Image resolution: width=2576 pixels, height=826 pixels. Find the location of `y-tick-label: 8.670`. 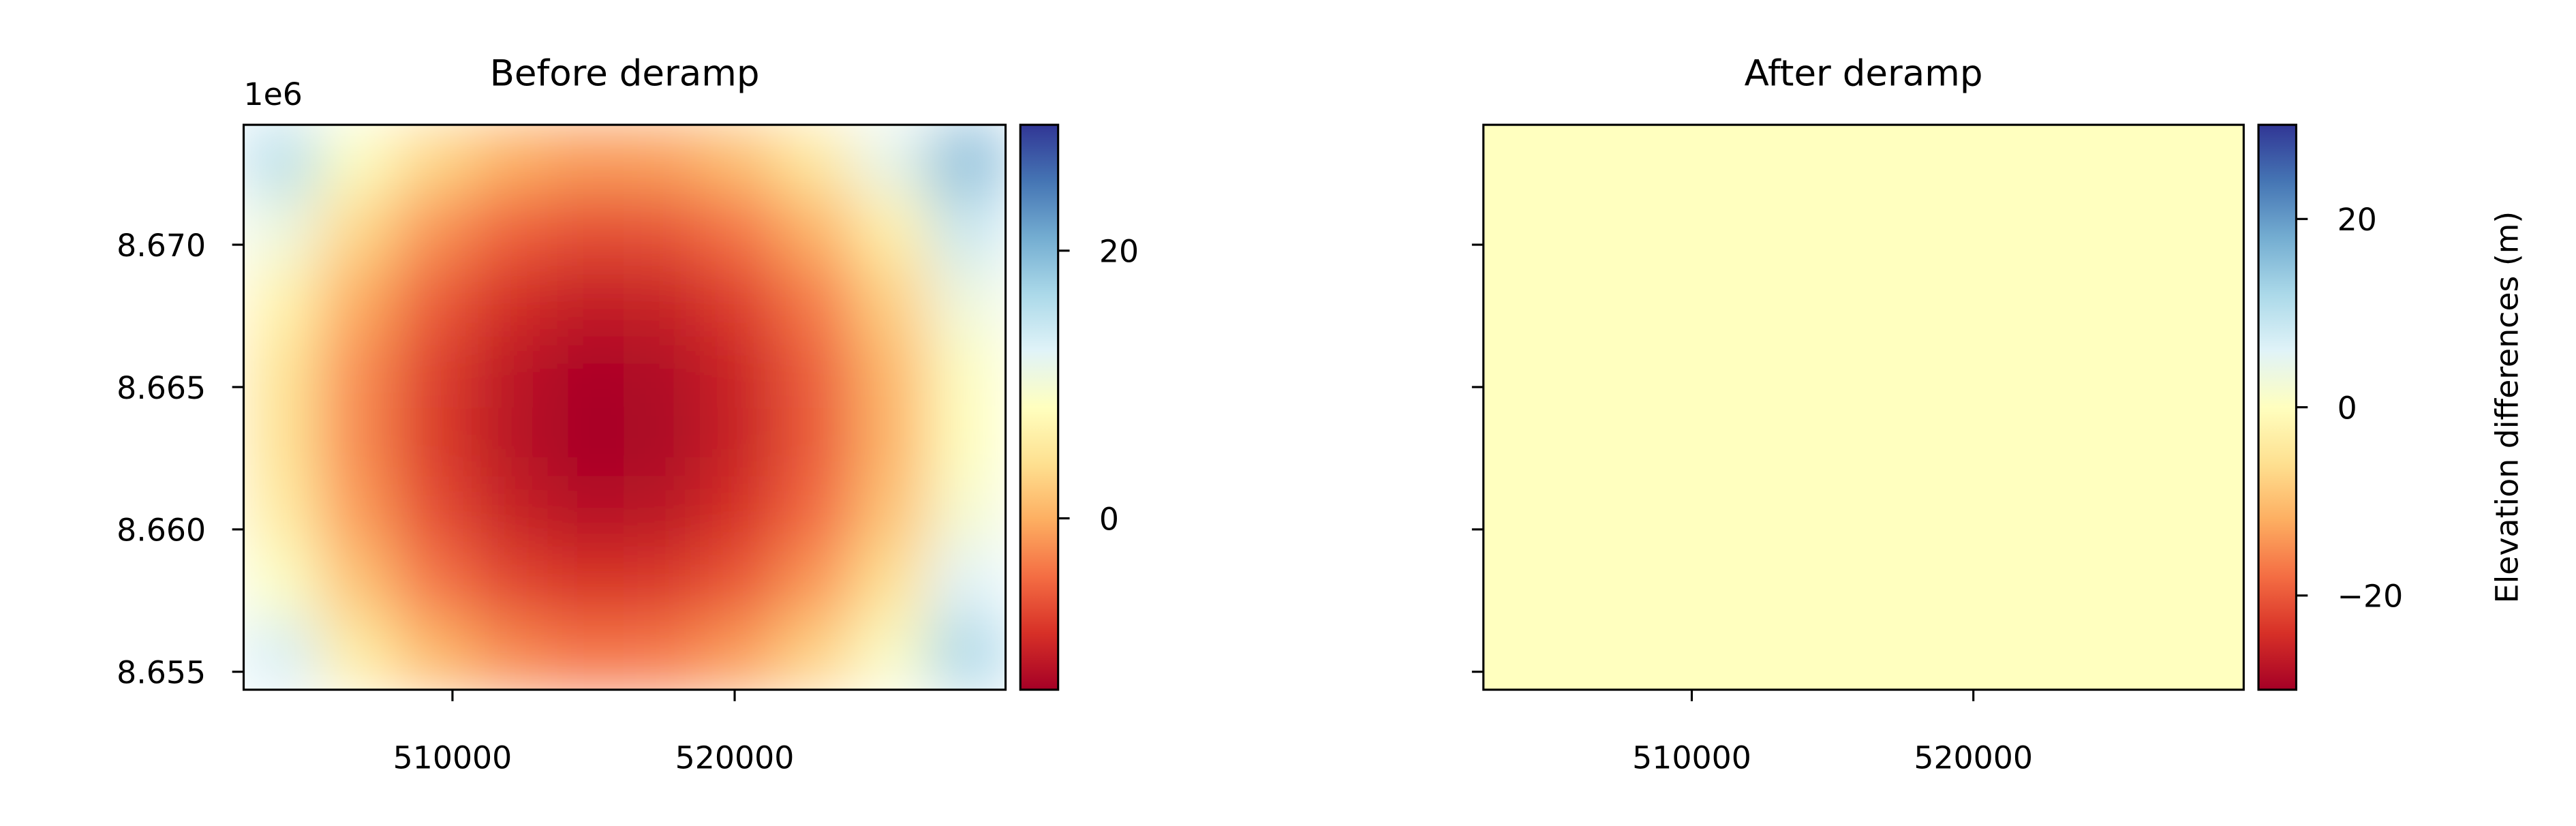

y-tick-label: 8.670 is located at coordinates (161, 246).